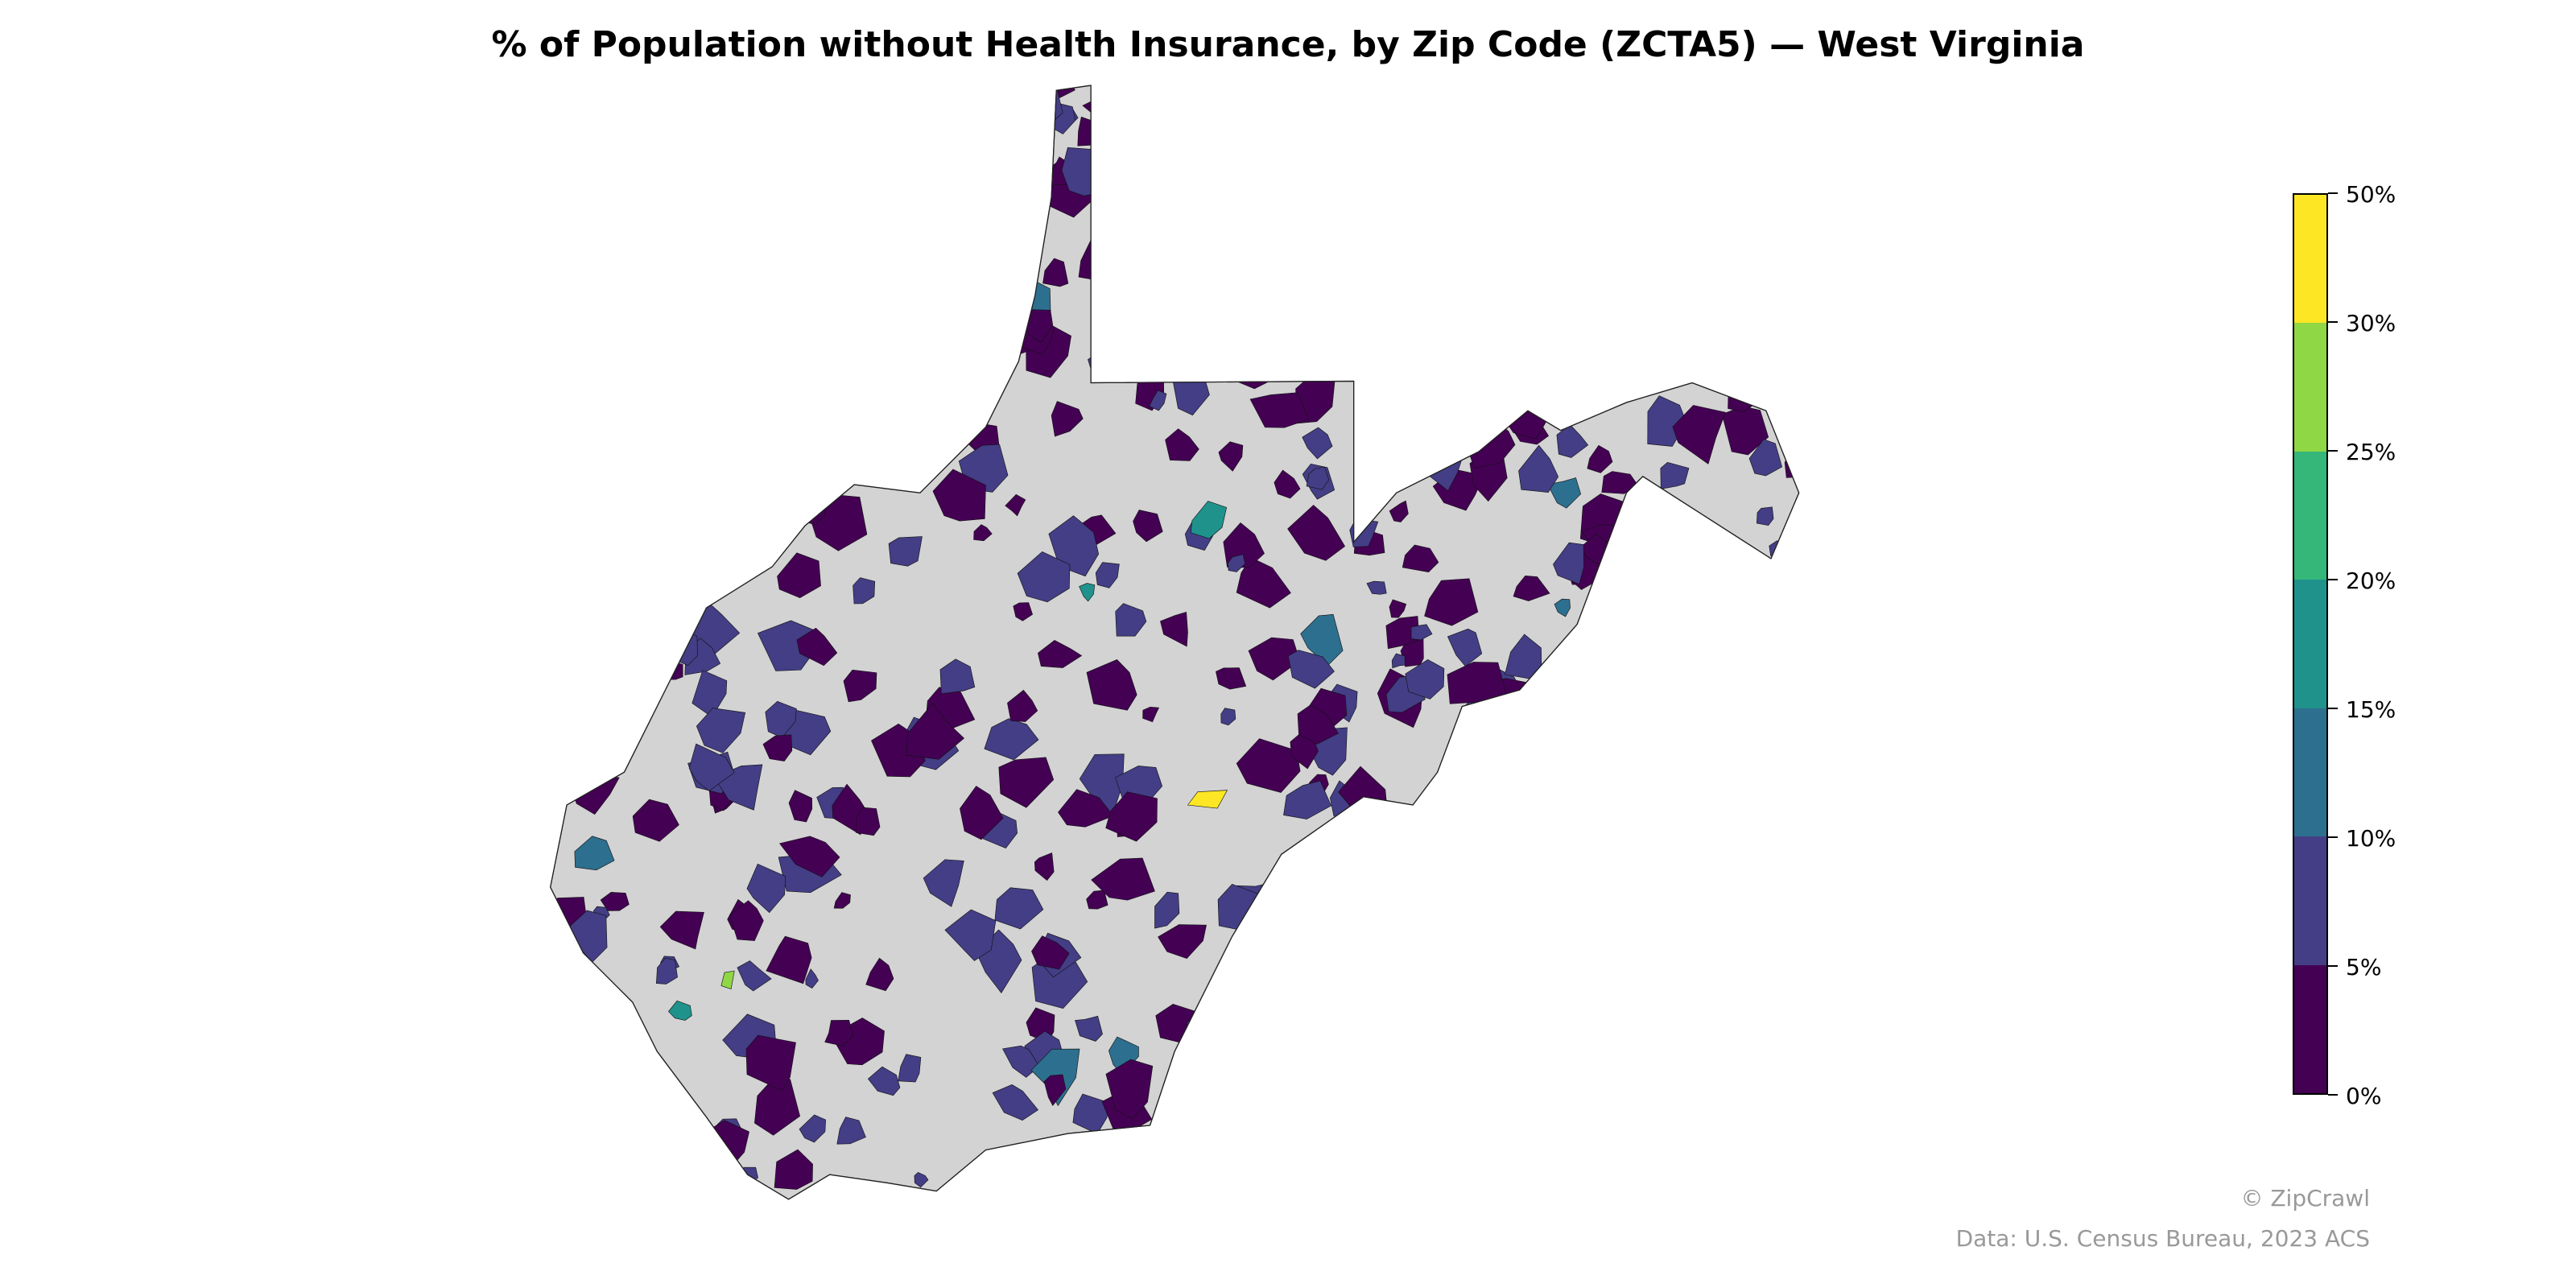  I want to click on colorbar-tick-label: 50%, so click(2371, 194).